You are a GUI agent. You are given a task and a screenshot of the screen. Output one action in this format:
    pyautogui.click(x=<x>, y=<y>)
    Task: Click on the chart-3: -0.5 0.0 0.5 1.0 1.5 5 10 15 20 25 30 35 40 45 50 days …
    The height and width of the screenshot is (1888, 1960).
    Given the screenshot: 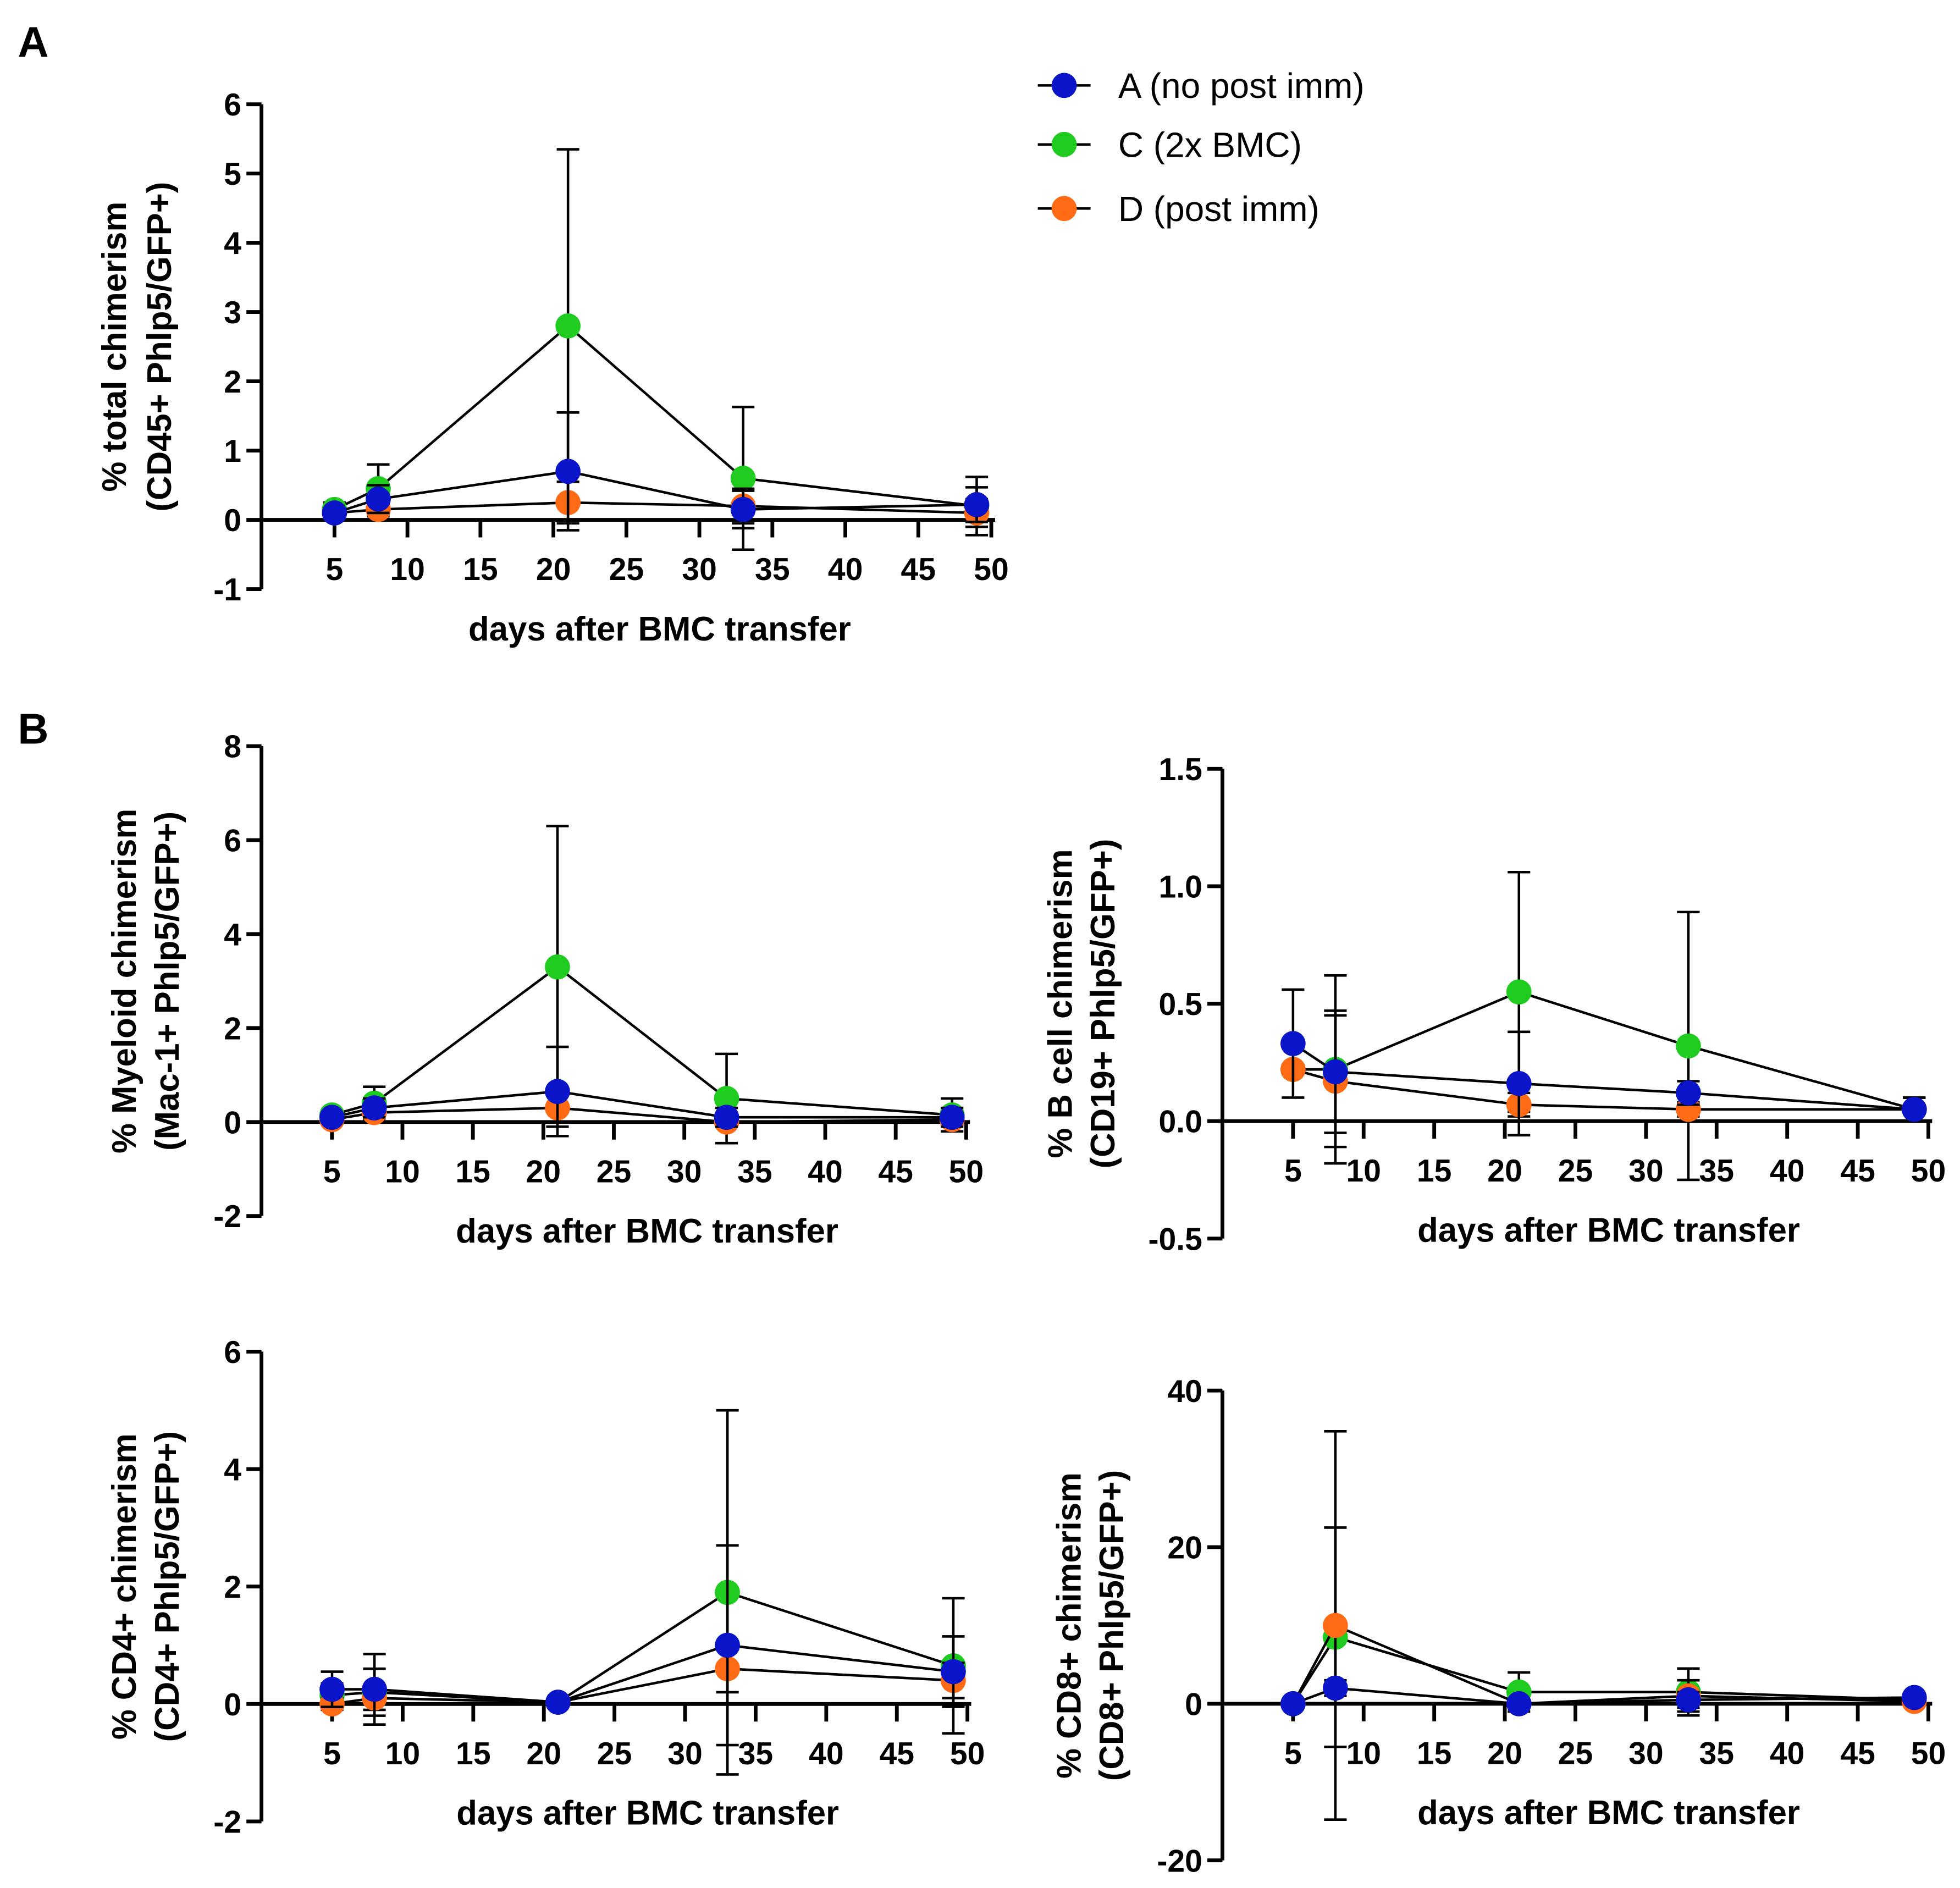 What is the action you would take?
    pyautogui.click(x=1493, y=1004)
    